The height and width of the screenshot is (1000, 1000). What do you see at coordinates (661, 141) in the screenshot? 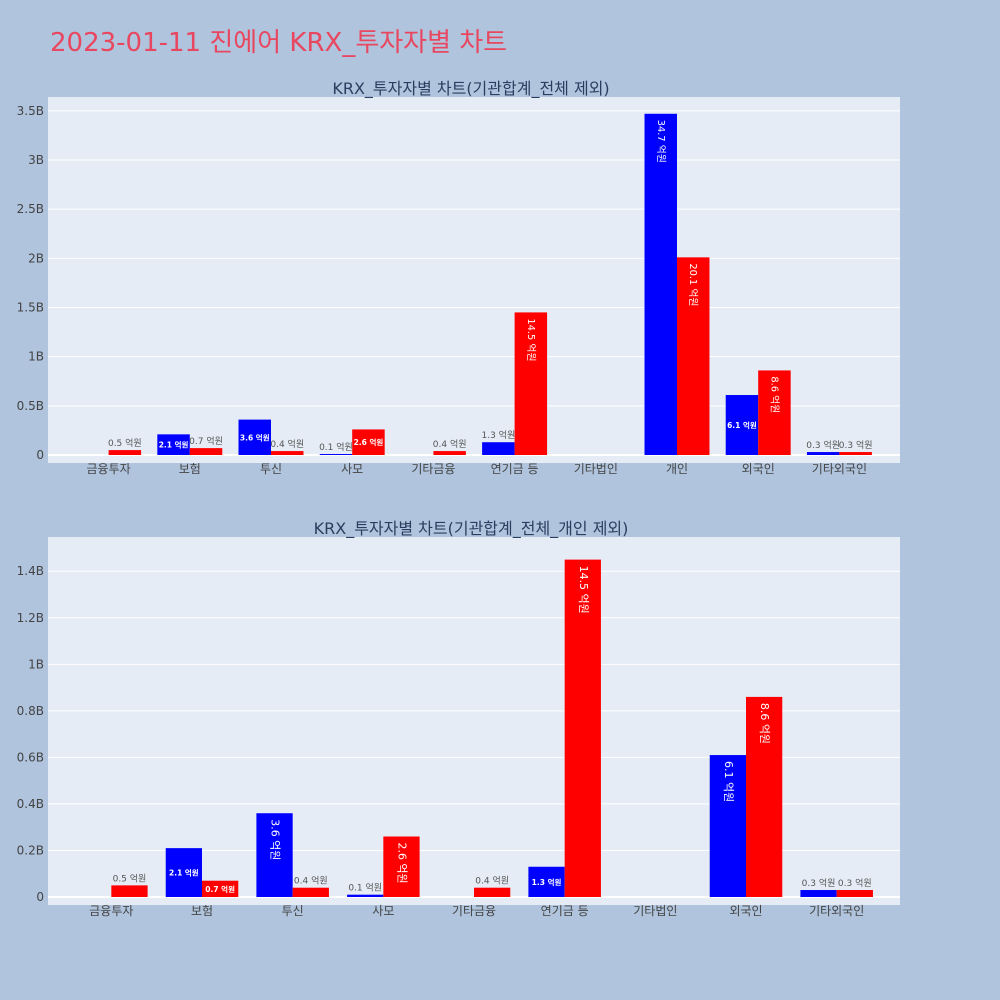
I see `data-label: 34.7 억원` at bounding box center [661, 141].